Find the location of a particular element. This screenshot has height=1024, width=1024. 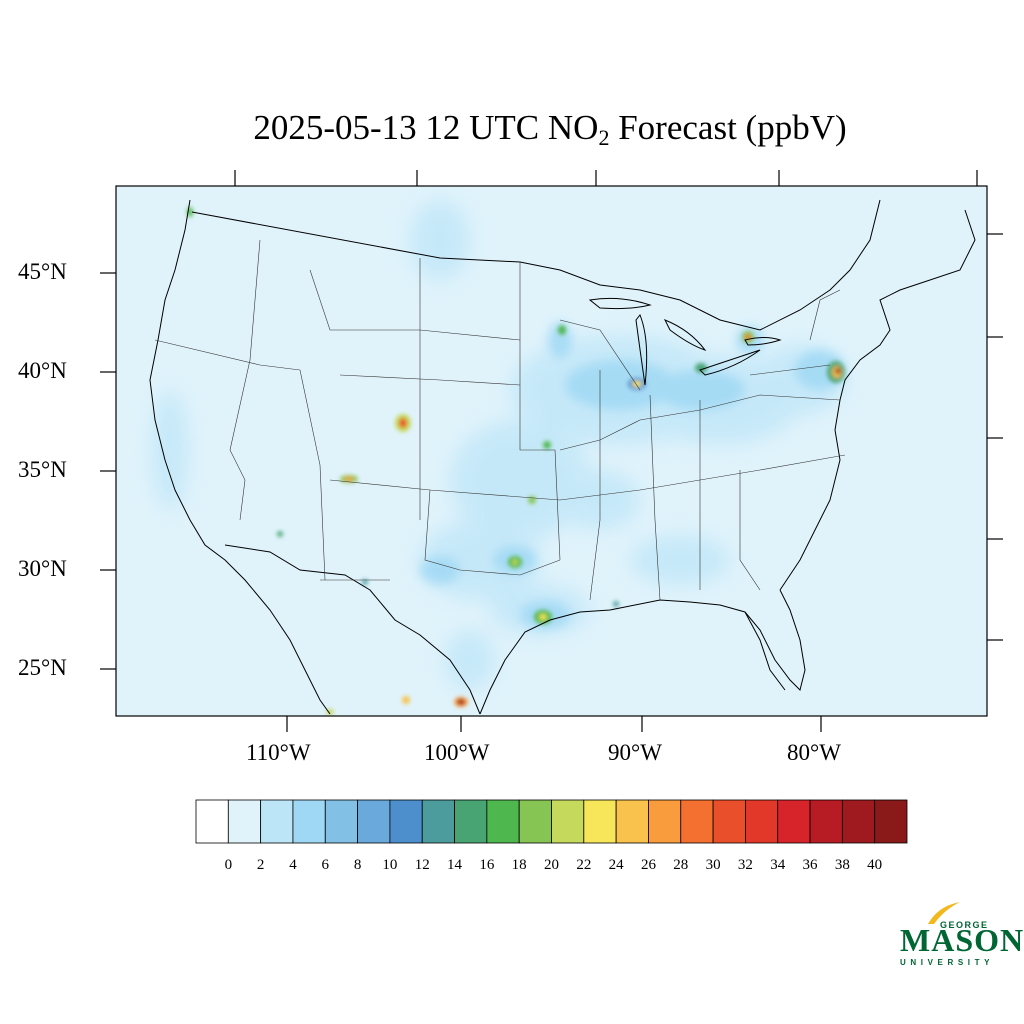

lon-label-90w: 90°W is located at coordinates (635, 752).